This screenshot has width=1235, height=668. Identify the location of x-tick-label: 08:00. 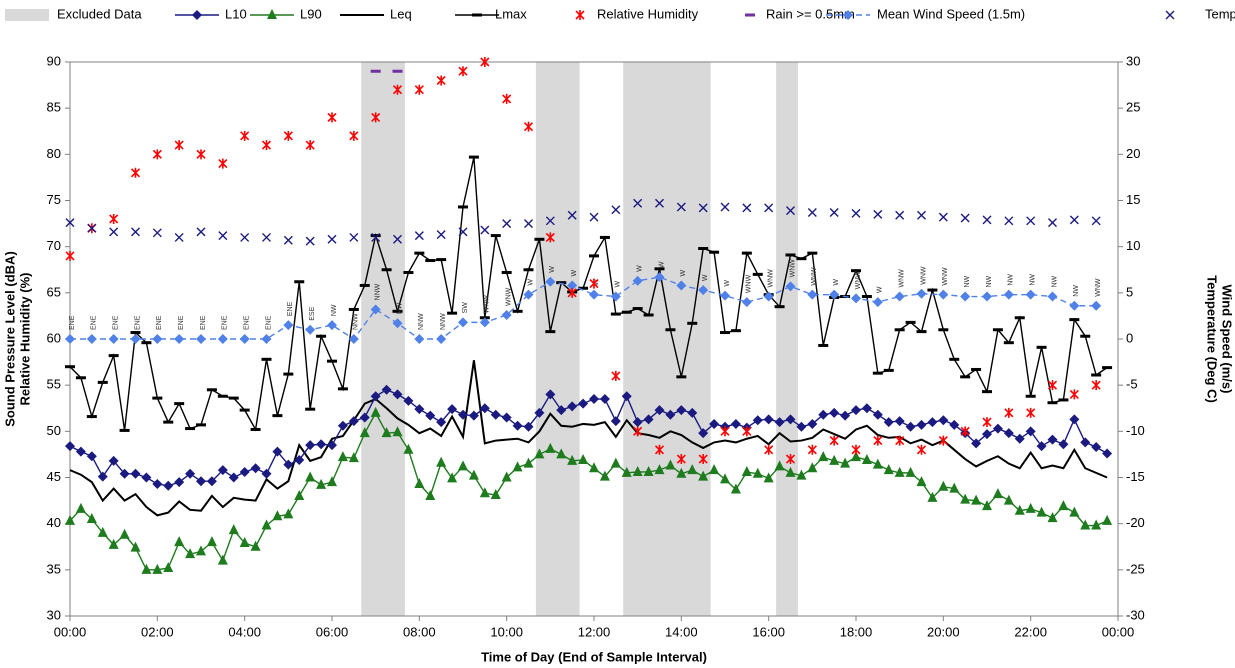
(419, 631).